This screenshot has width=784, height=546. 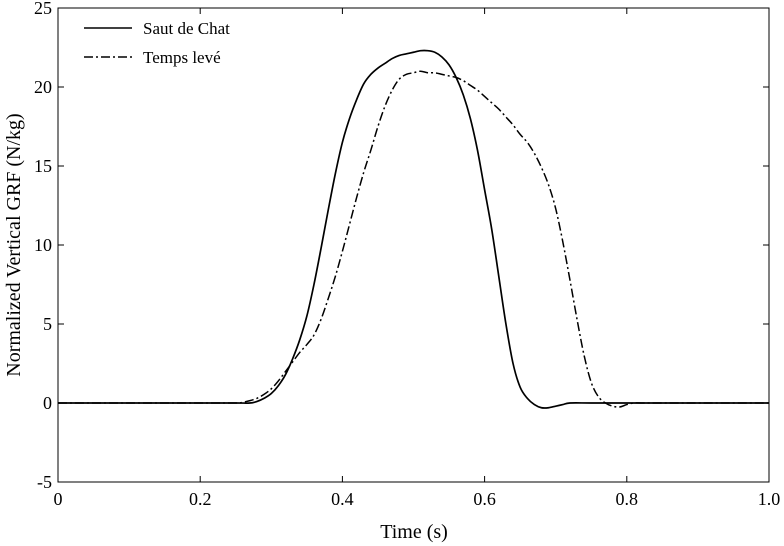 What do you see at coordinates (43, 9) in the screenshot?
I see `y-tick-label: 25` at bounding box center [43, 9].